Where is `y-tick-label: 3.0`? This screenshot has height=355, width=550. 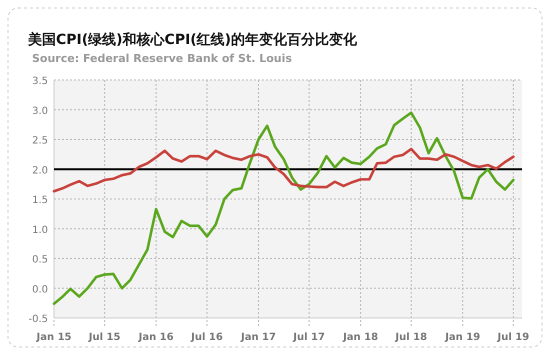
y-tick-label: 3.0 is located at coordinates (40, 111).